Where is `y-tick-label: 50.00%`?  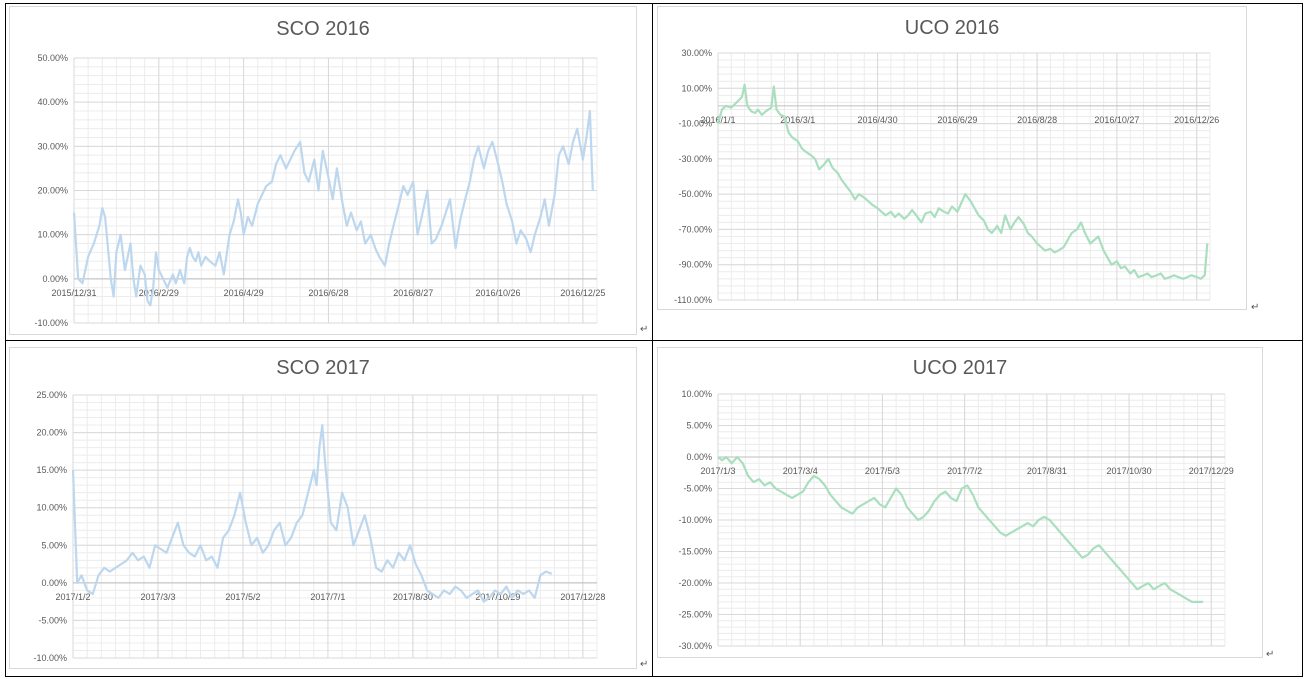 y-tick-label: 50.00% is located at coordinates (52, 58).